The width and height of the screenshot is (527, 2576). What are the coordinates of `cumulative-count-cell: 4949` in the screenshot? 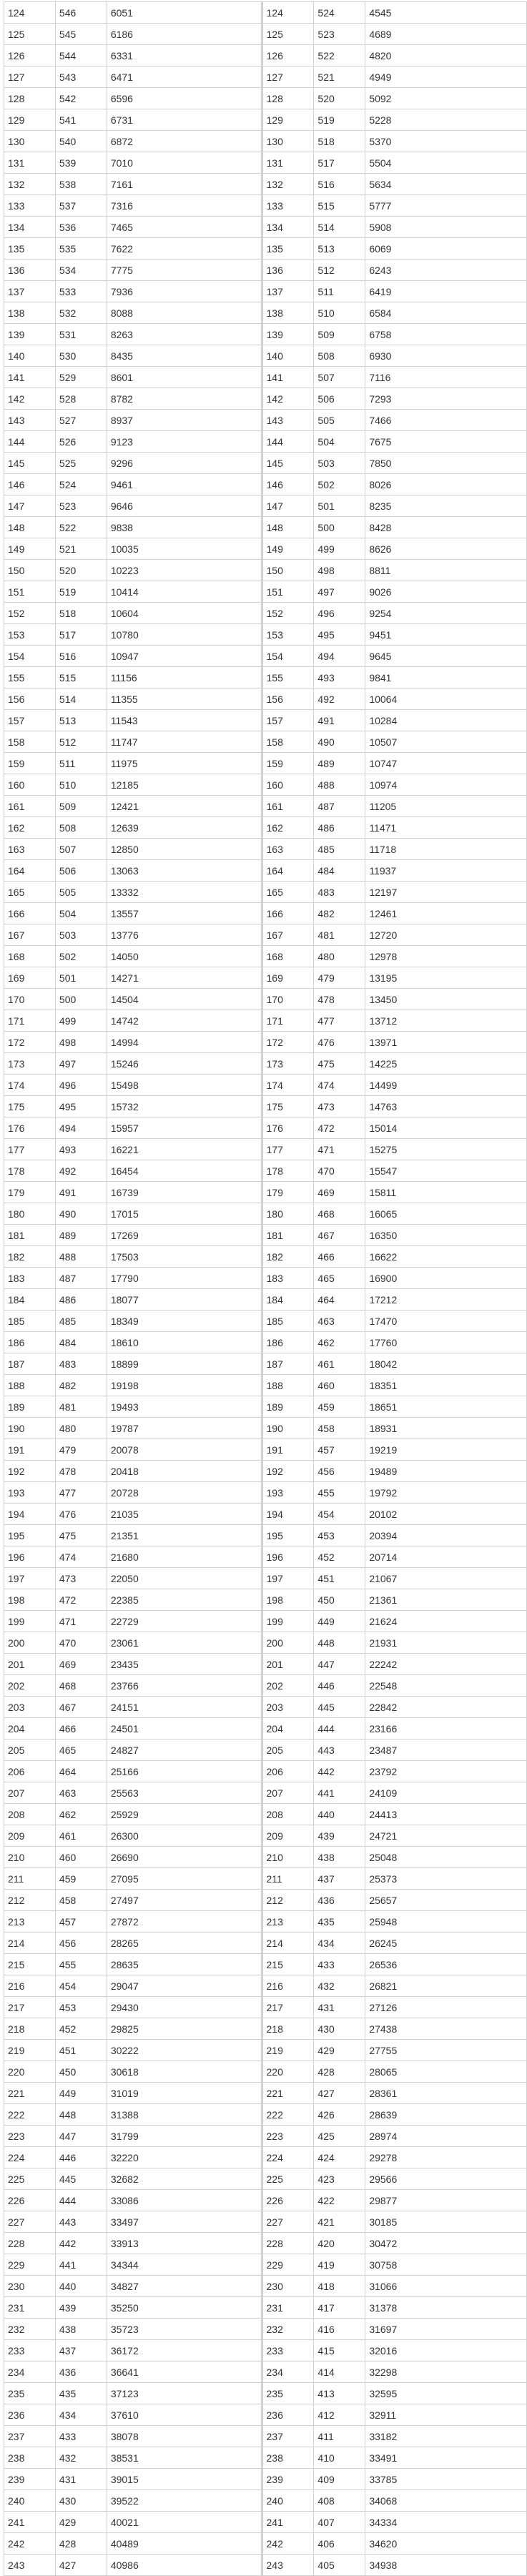 It's located at (446, 77).